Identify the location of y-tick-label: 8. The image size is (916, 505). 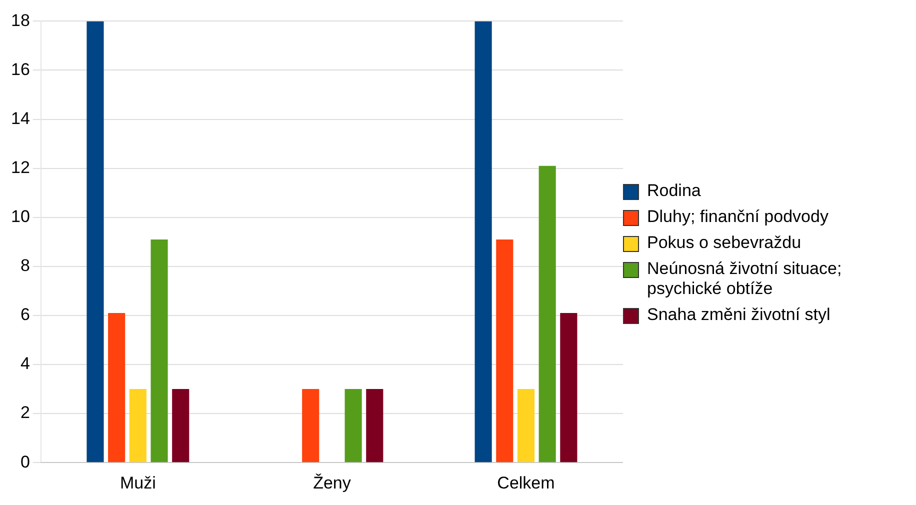
(25, 266).